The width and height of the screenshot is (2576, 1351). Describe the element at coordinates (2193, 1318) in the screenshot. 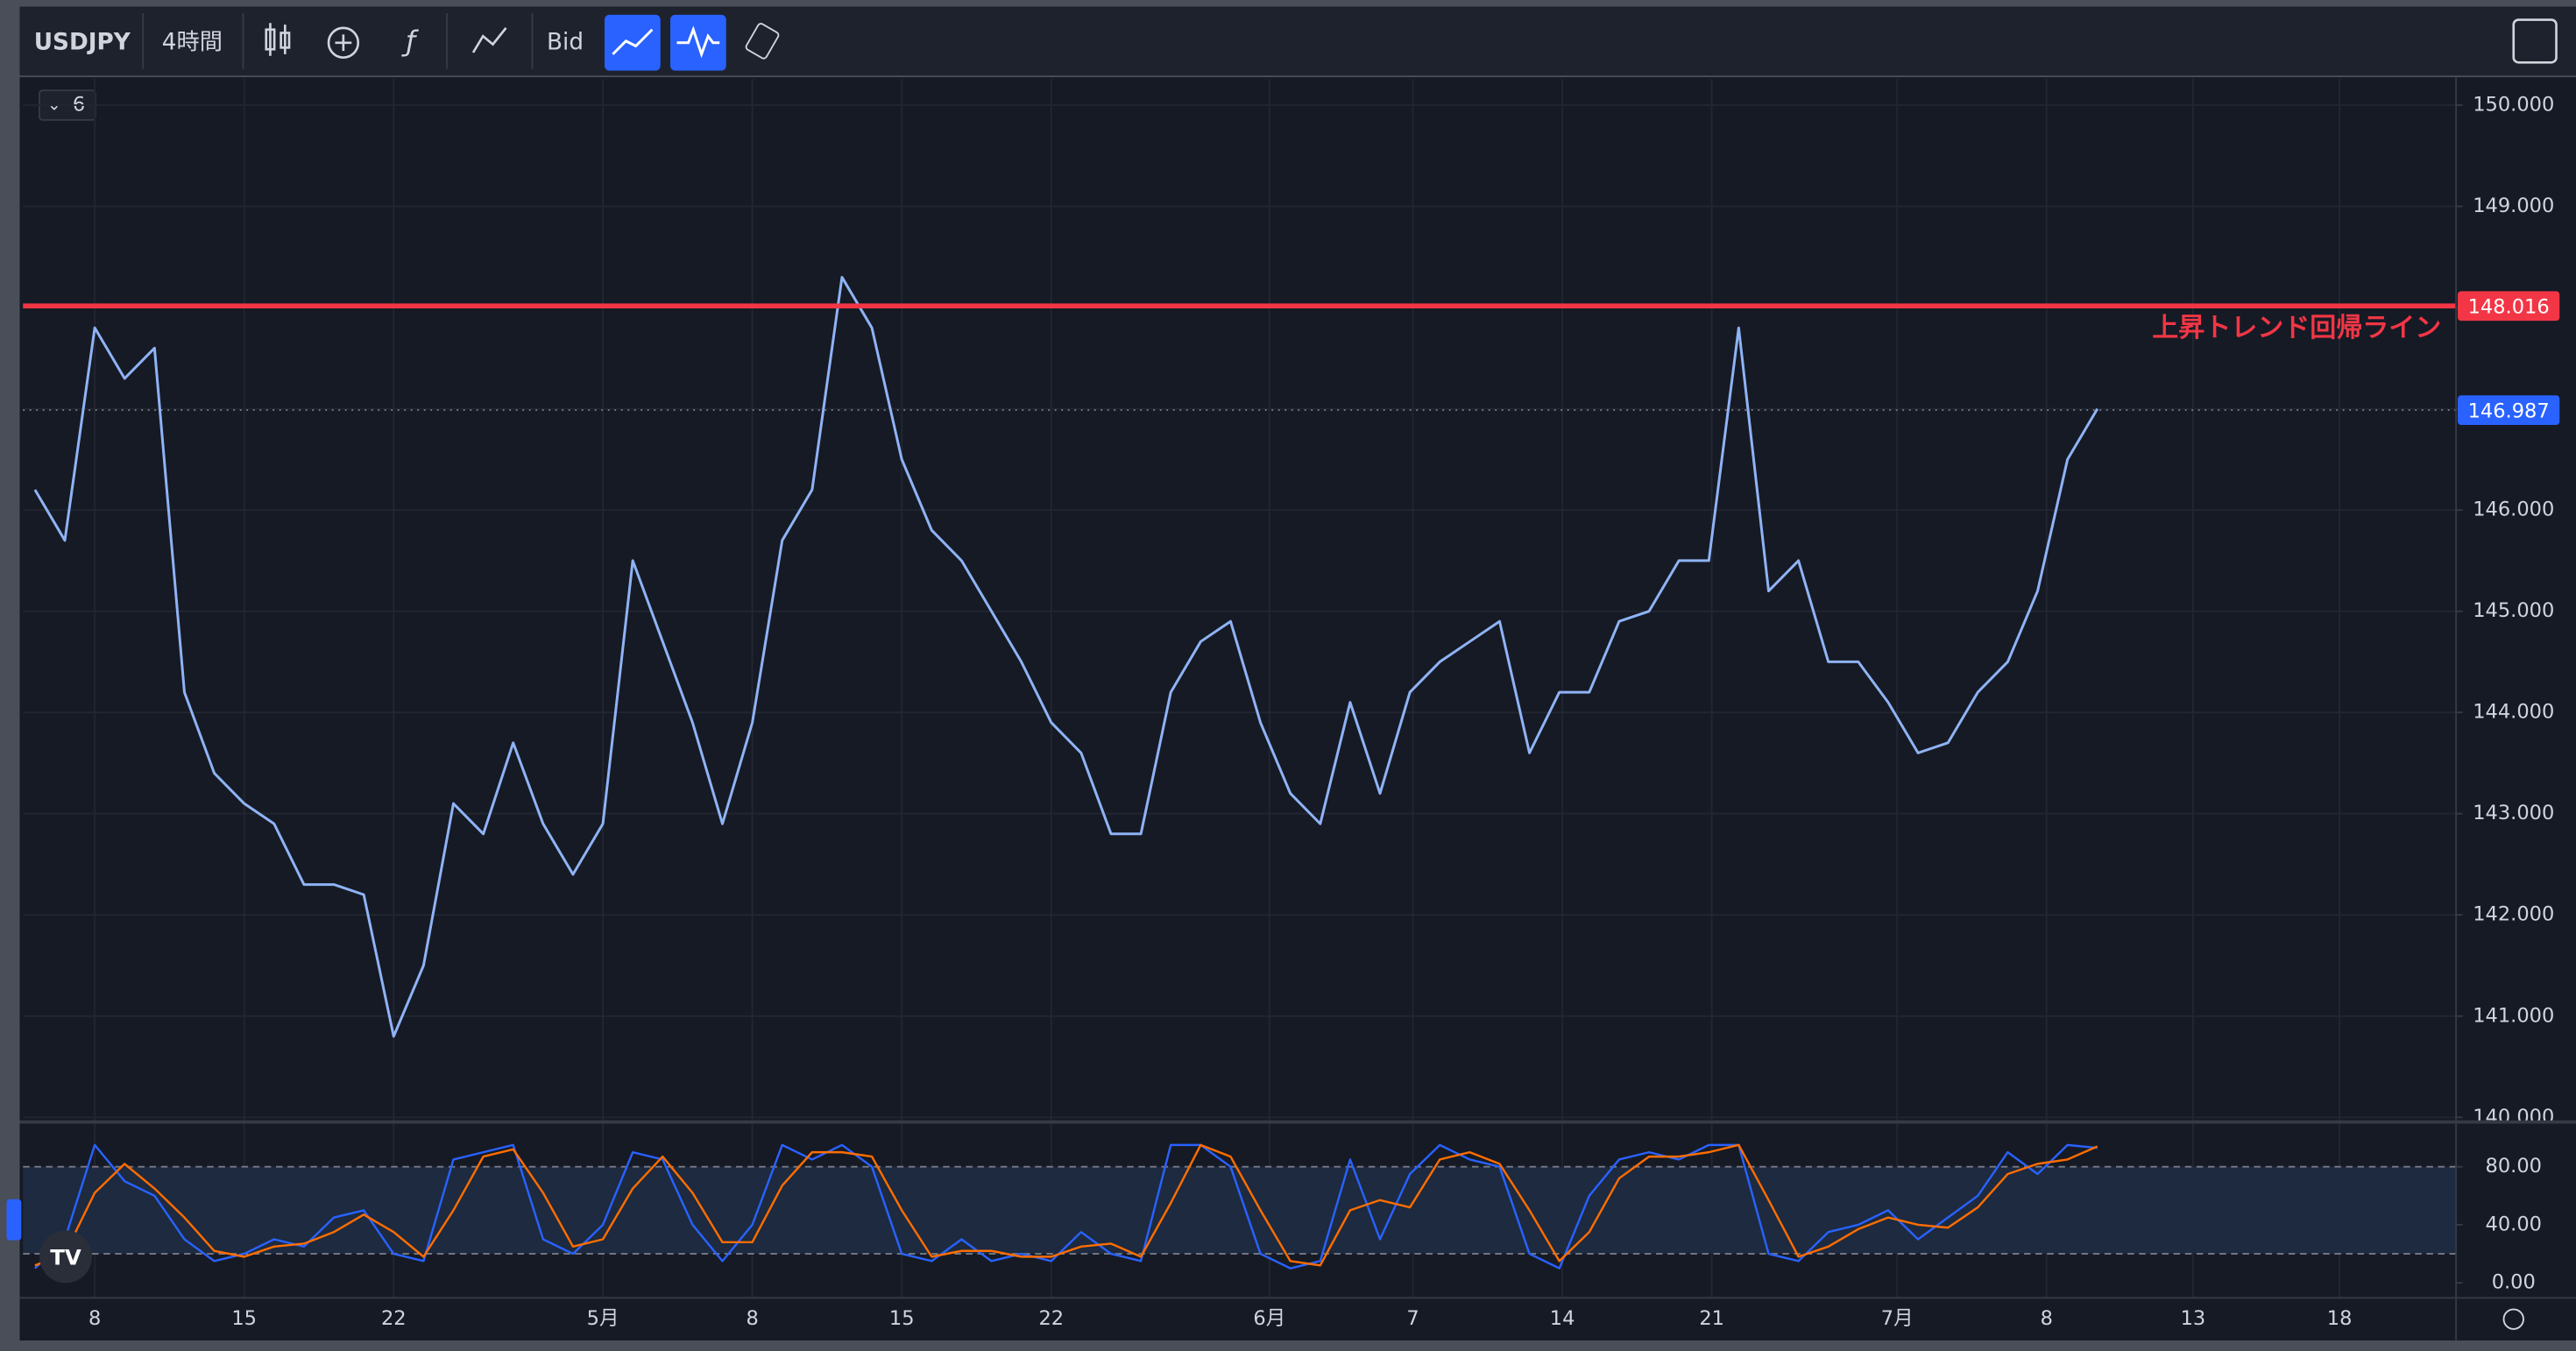

I see `x-tick-label: 13` at that location.